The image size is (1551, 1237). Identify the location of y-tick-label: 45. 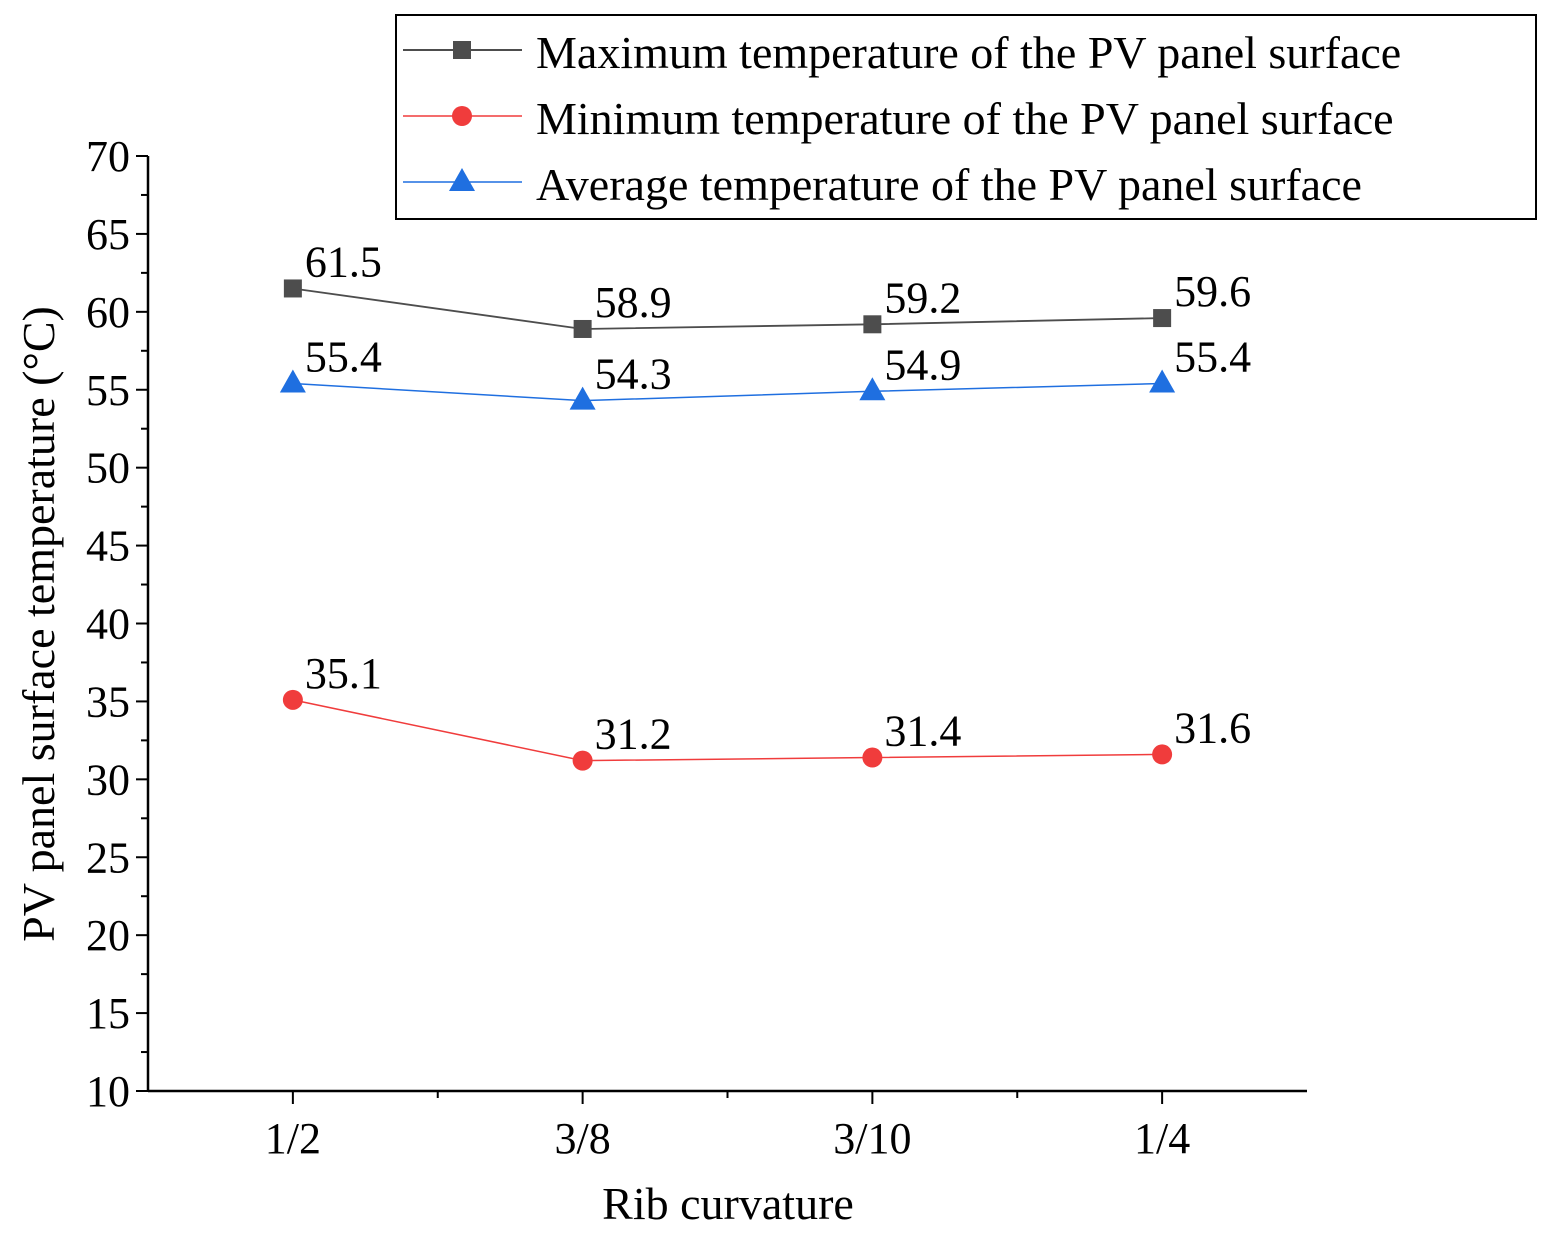
(108, 546).